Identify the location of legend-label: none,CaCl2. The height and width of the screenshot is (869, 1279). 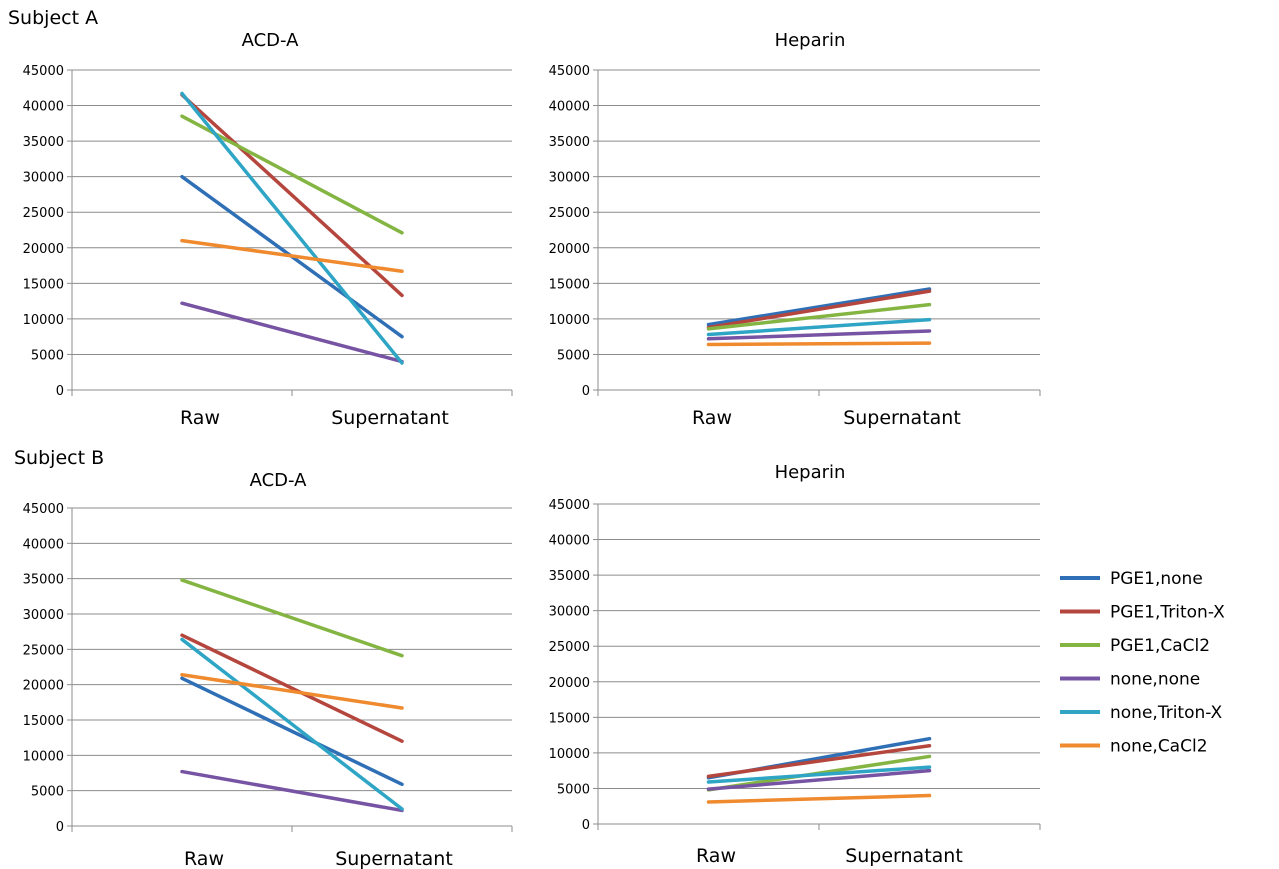
(1159, 747).